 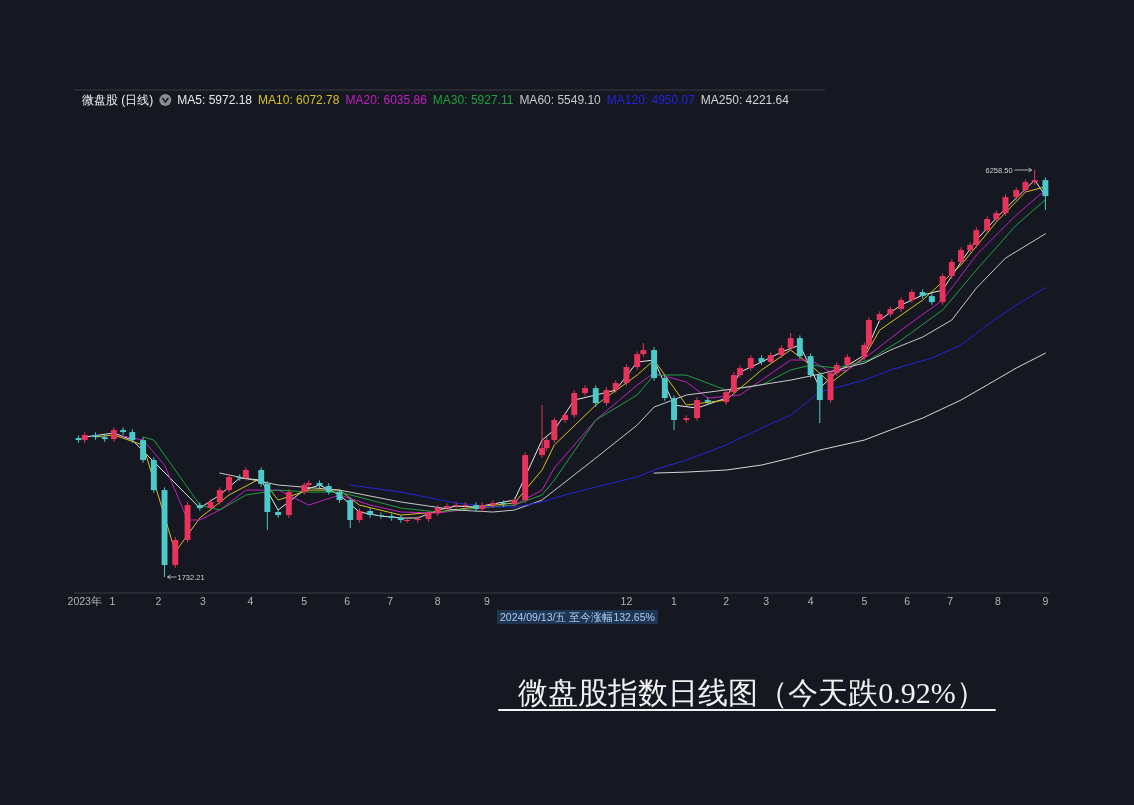 What do you see at coordinates (473, 100) in the screenshot?
I see `text: MA30: 5927.11` at bounding box center [473, 100].